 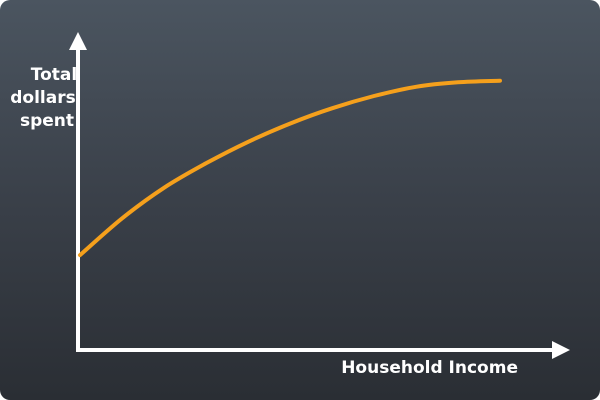 I want to click on y-axis-arrow-icon, so click(x=78, y=41).